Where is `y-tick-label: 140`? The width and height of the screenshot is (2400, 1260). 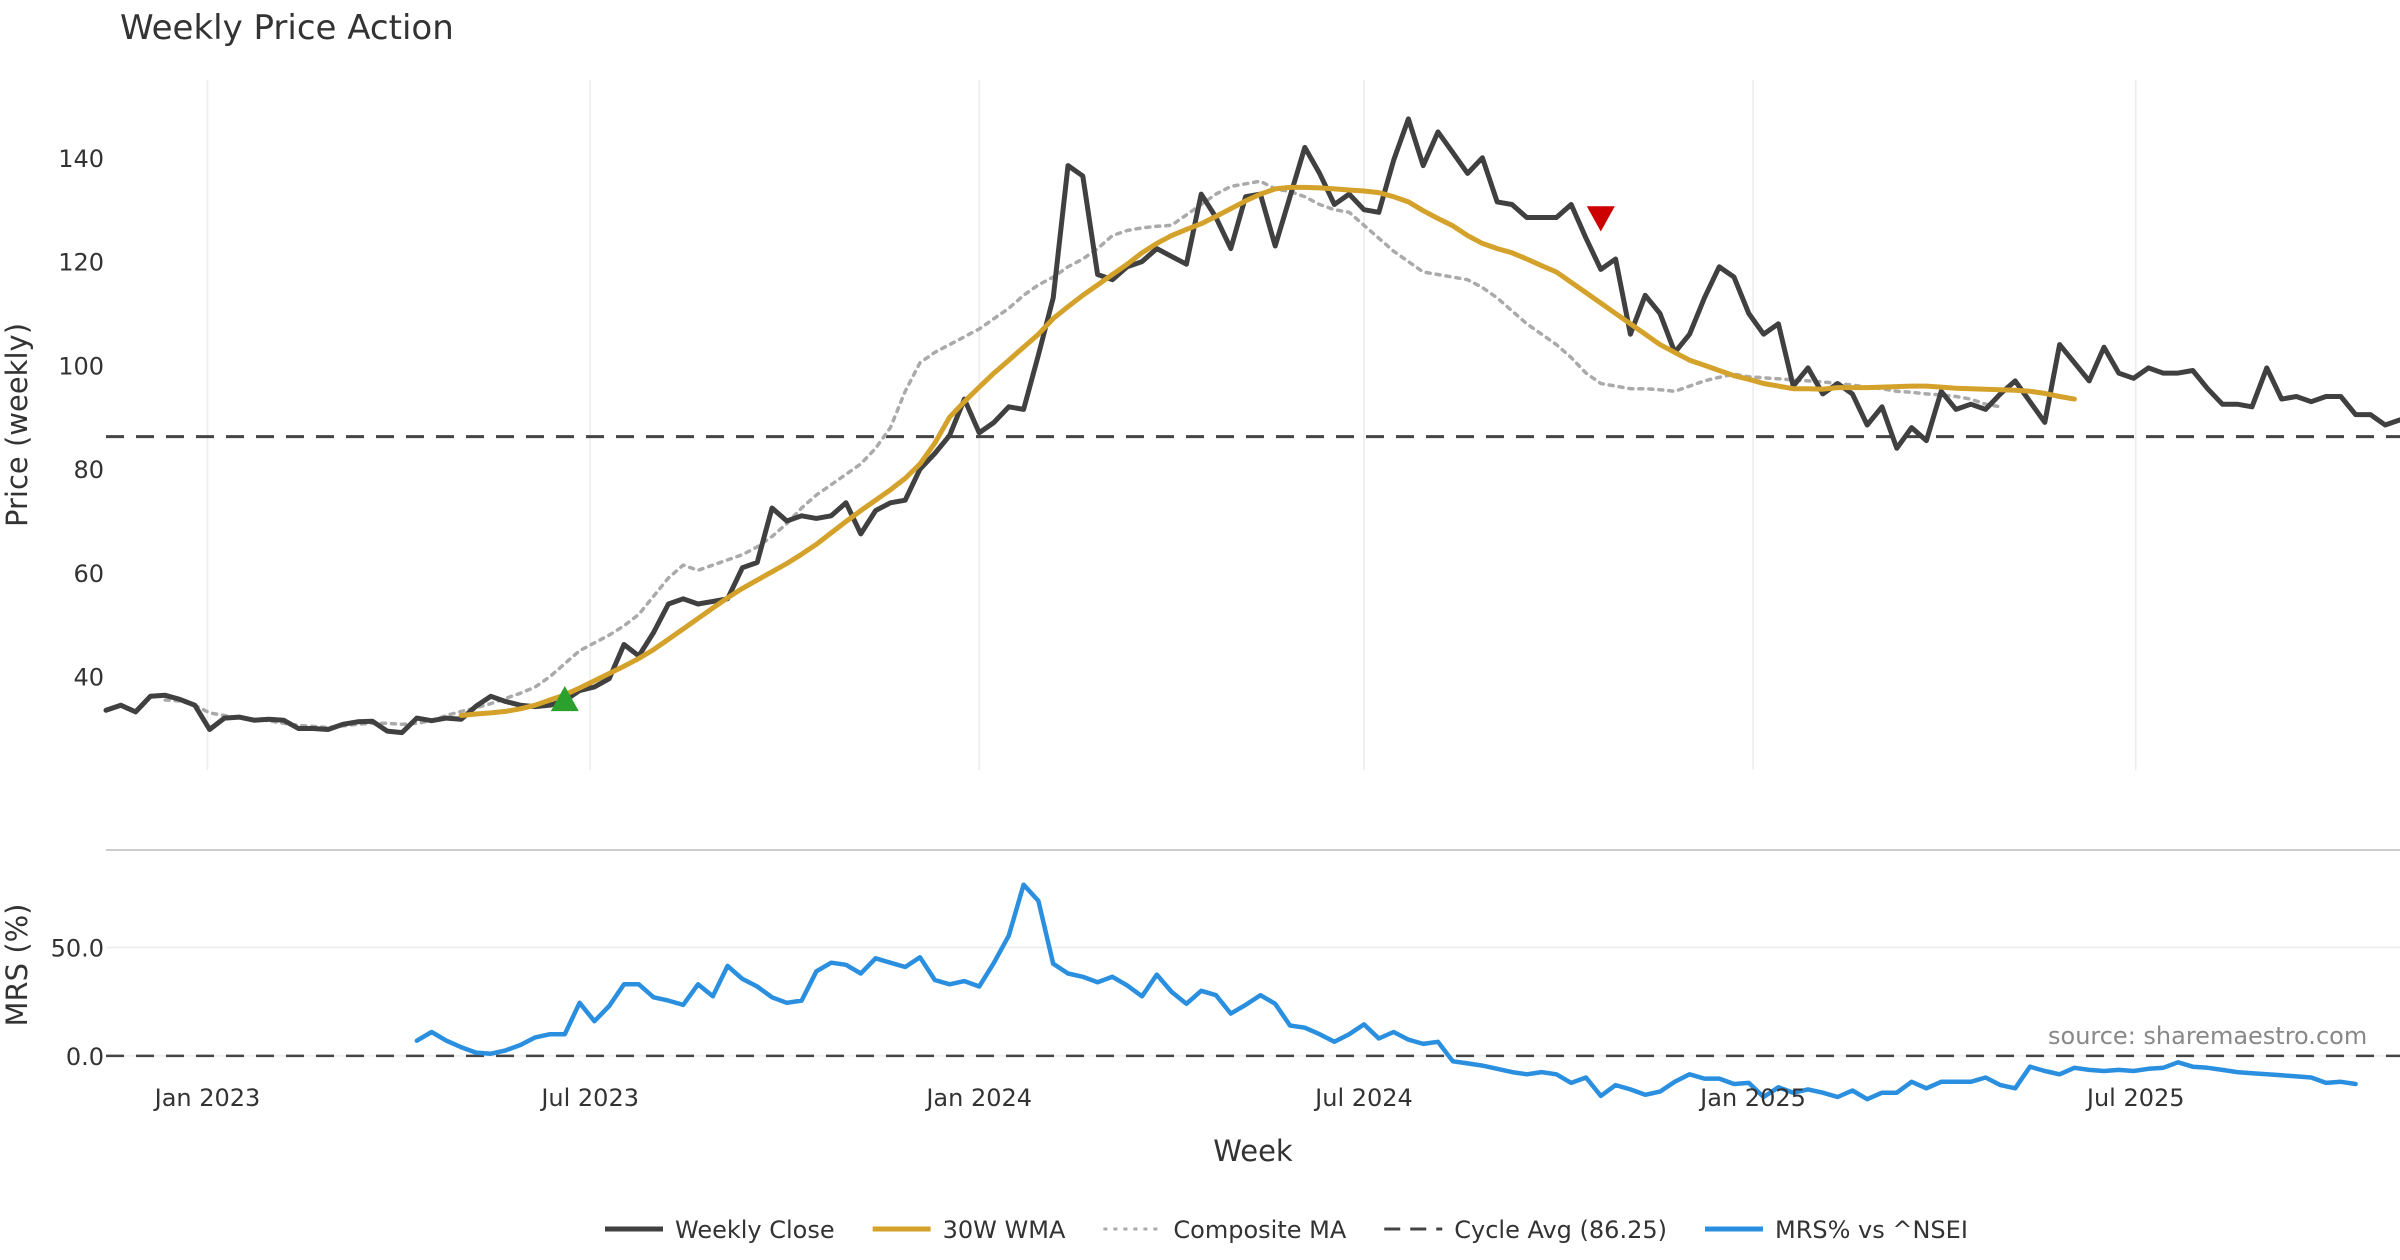 y-tick-label: 140 is located at coordinates (81, 159).